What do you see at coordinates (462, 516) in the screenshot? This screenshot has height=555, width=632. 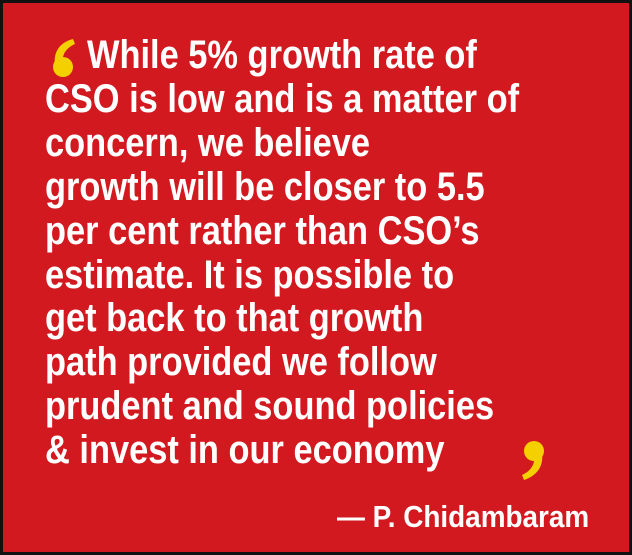 I see `attribution: — P. Chidambaram` at bounding box center [462, 516].